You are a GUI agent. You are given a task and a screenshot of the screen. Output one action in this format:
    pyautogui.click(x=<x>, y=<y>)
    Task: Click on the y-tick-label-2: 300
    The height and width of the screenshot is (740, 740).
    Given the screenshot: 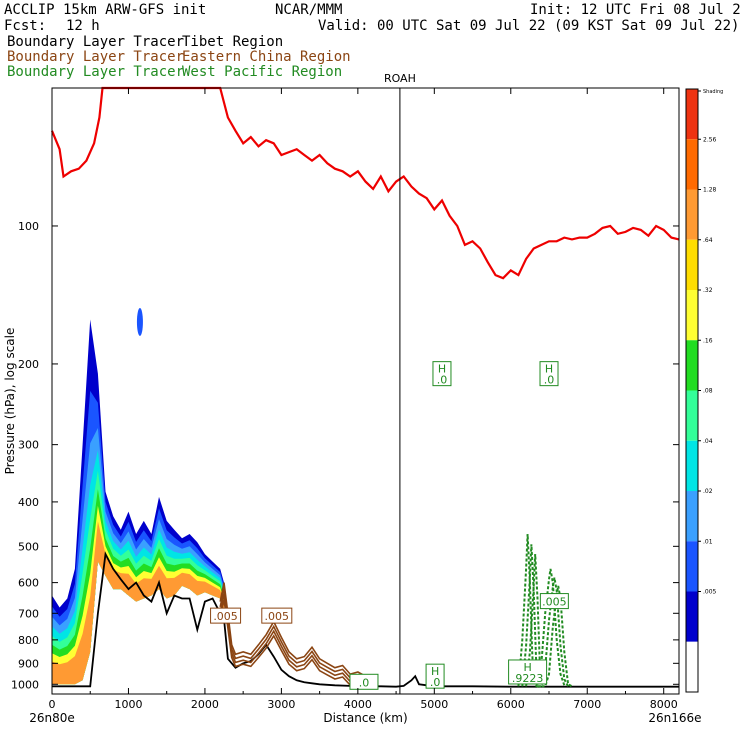 What is the action you would take?
    pyautogui.click(x=28, y=445)
    